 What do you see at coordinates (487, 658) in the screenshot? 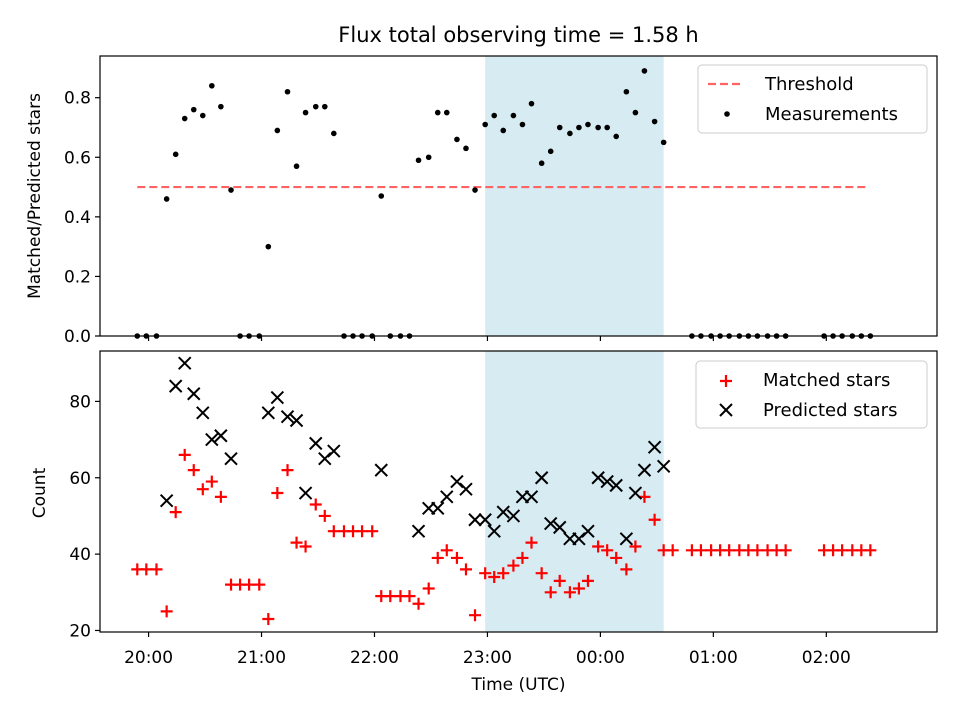
I see `x-tick-label: 23:00` at bounding box center [487, 658].